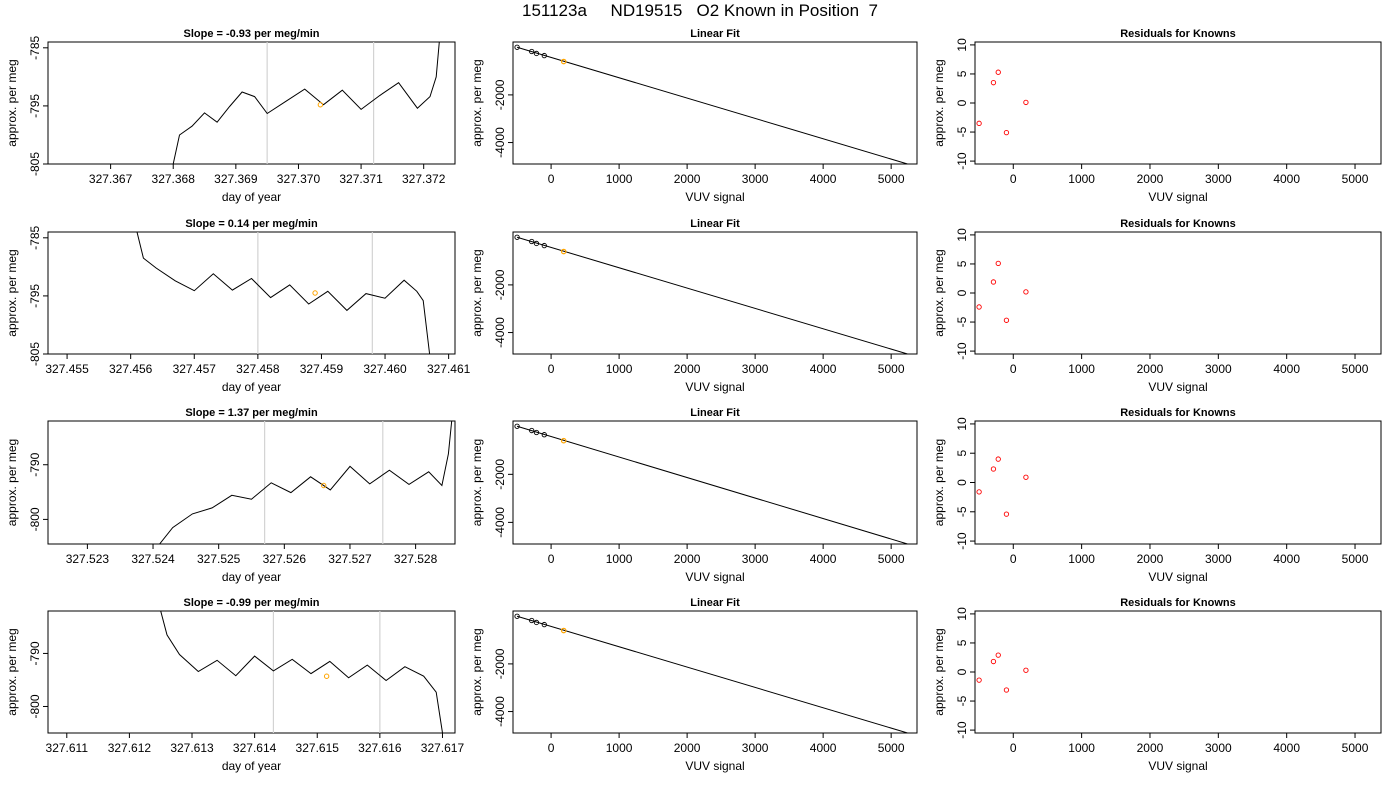 This screenshot has width=1400, height=800. Describe the element at coordinates (35, 237) in the screenshot. I see `y-tick-label: -785` at that location.